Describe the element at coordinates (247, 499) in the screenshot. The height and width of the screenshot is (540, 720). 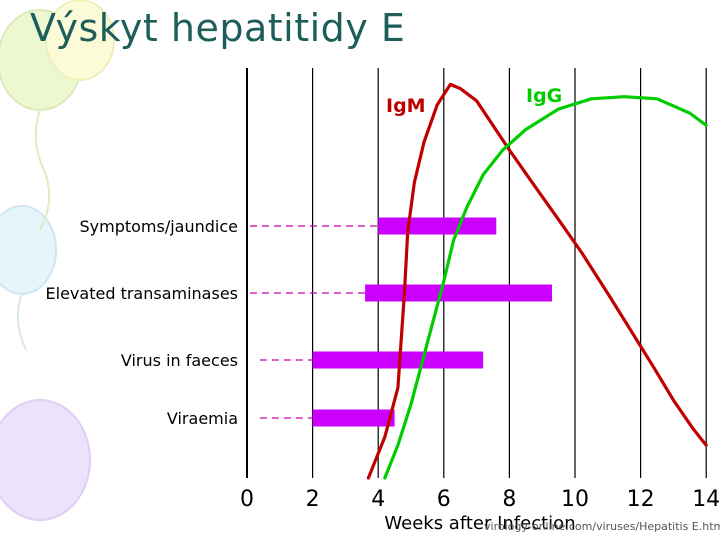
I see `x-tick-label: 0` at that location.